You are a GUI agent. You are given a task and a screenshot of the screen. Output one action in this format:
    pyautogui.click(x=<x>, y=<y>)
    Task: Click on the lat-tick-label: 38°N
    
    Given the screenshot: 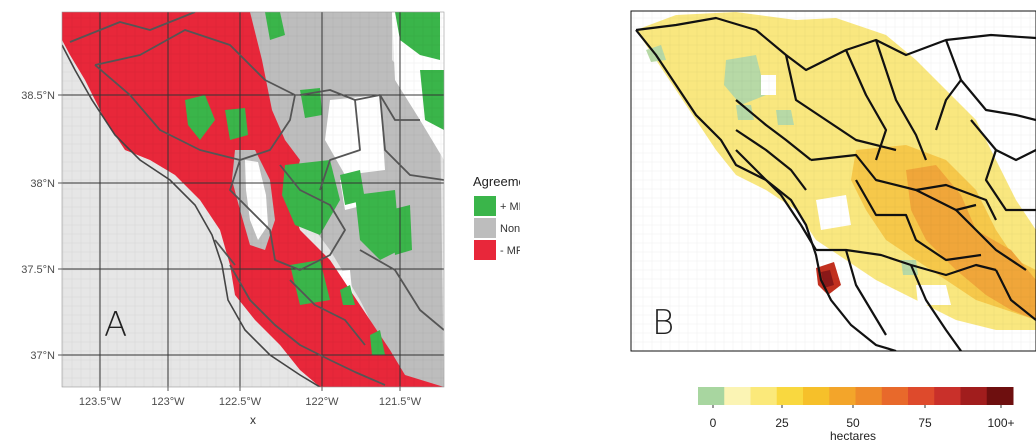 What is the action you would take?
    pyautogui.click(x=42, y=184)
    